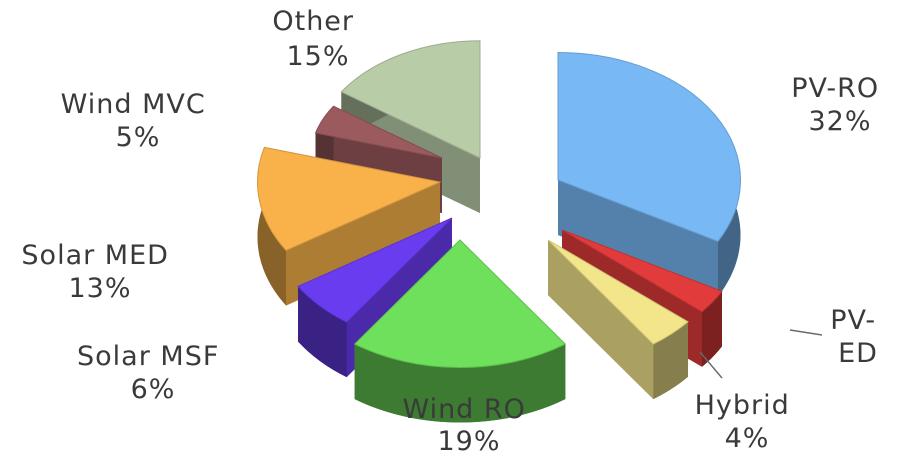  What do you see at coordinates (378, 132) in the screenshot?
I see `slice-top-windmvc` at bounding box center [378, 132].